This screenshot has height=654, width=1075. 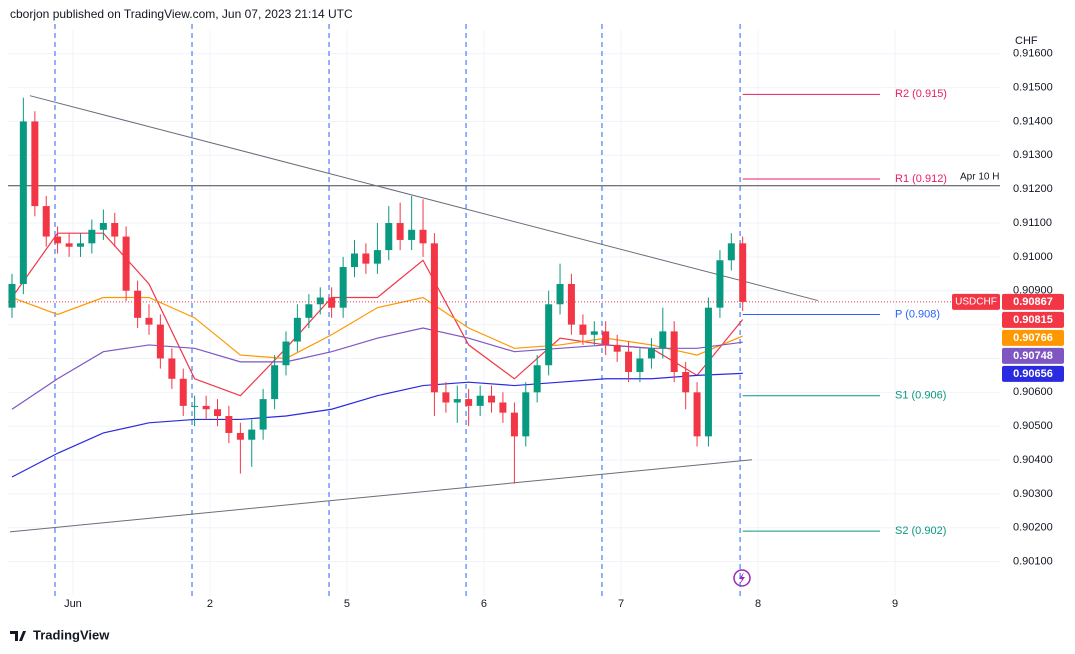 What do you see at coordinates (621, 604) in the screenshot?
I see `x-tick-label: 7` at bounding box center [621, 604].